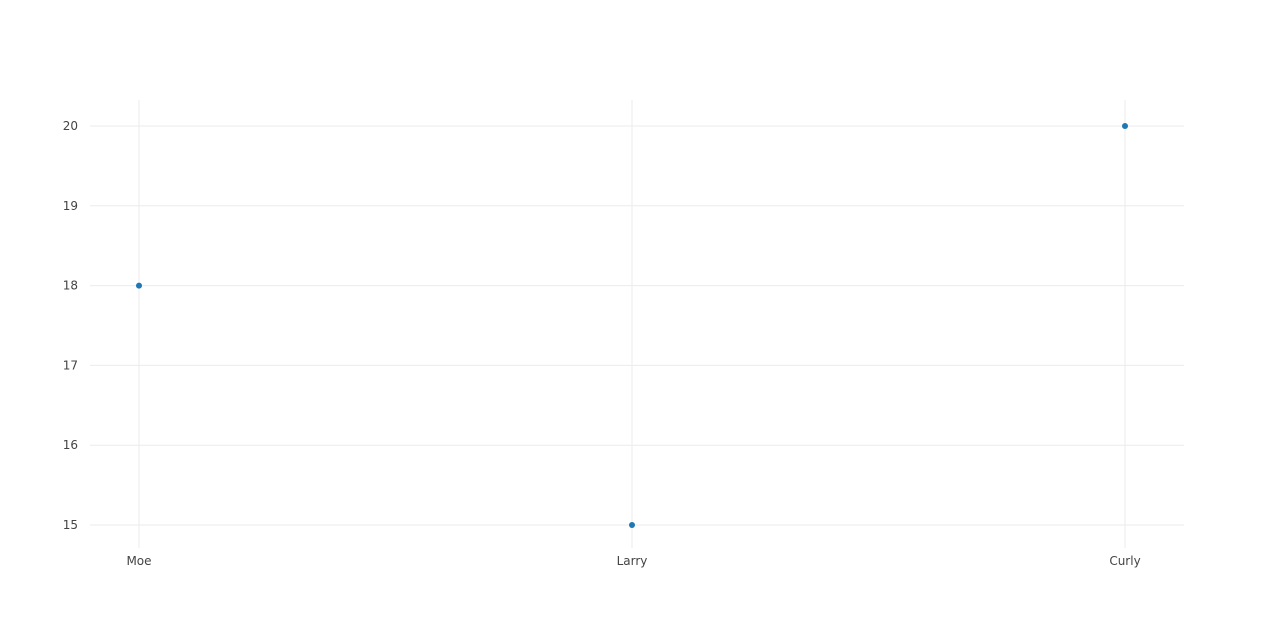  Describe the element at coordinates (70, 445) in the screenshot. I see `y-tick-label-16: 16` at that location.